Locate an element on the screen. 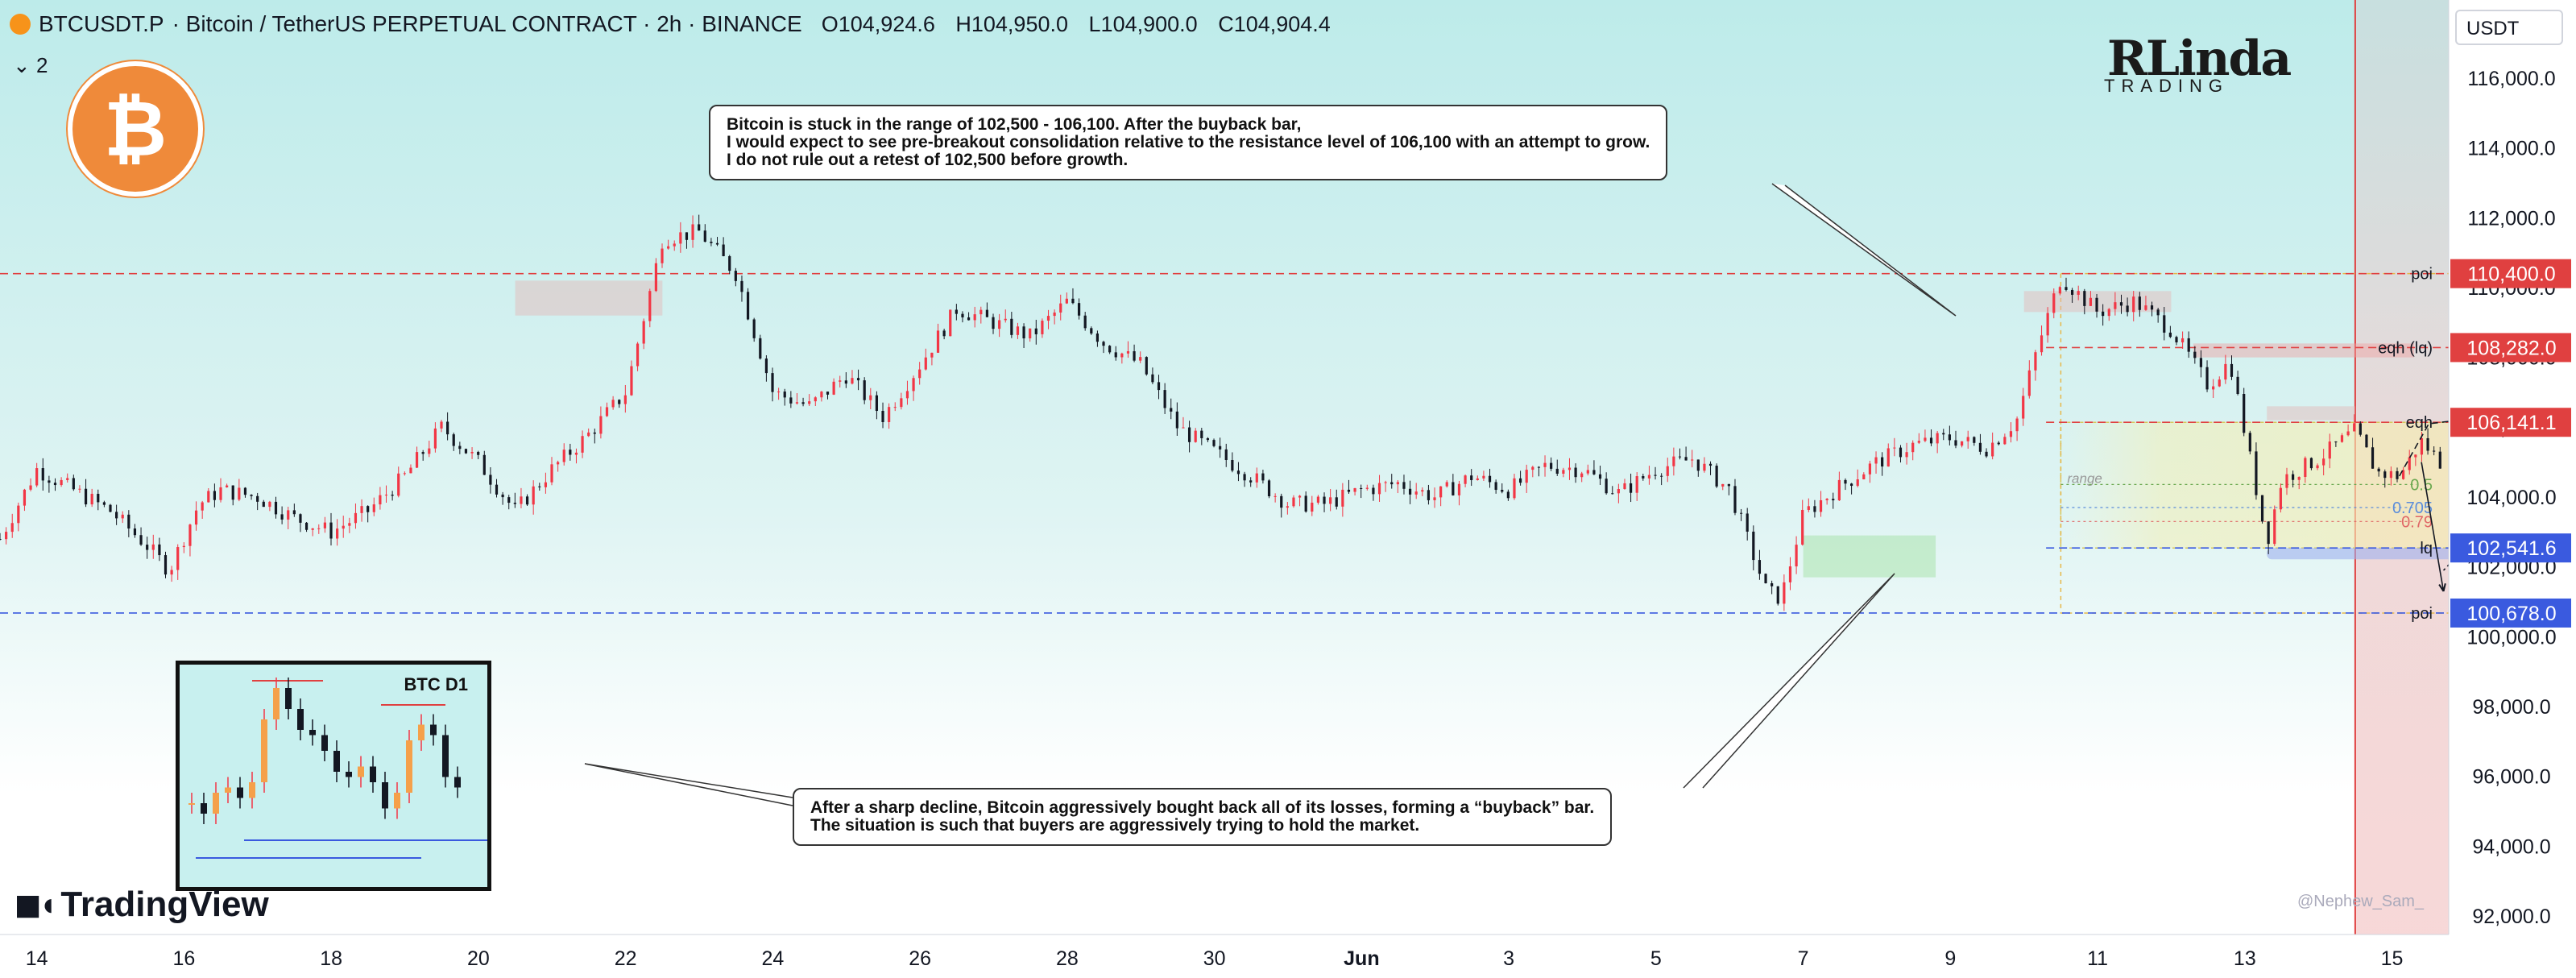  tradingview-logo: ◼◖ TradingView is located at coordinates (141, 905).